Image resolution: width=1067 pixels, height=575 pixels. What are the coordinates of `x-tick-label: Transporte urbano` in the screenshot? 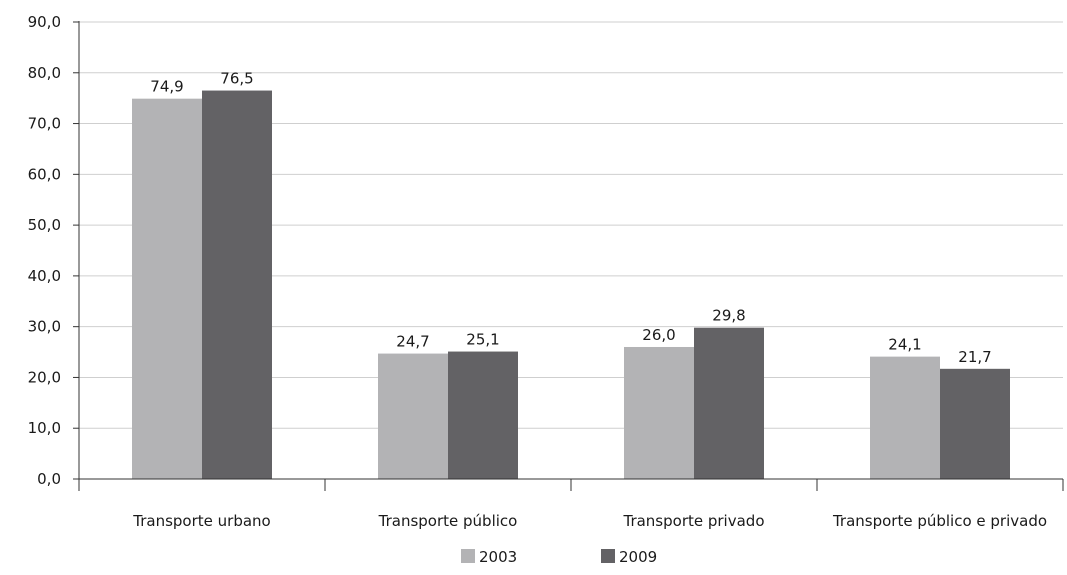 It's located at (201, 521).